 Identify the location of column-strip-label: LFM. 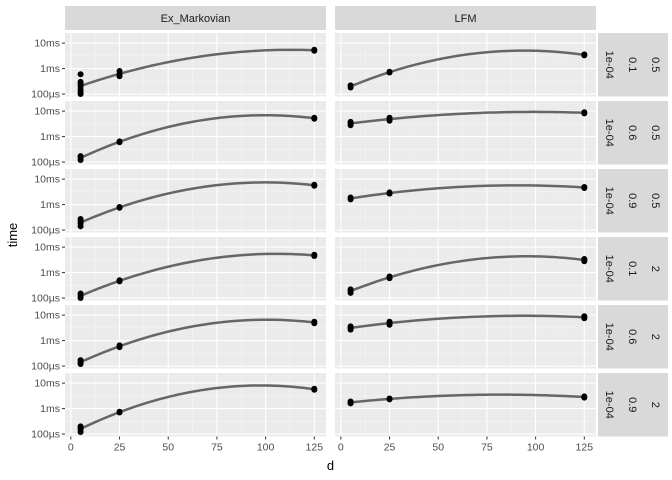
(466, 19).